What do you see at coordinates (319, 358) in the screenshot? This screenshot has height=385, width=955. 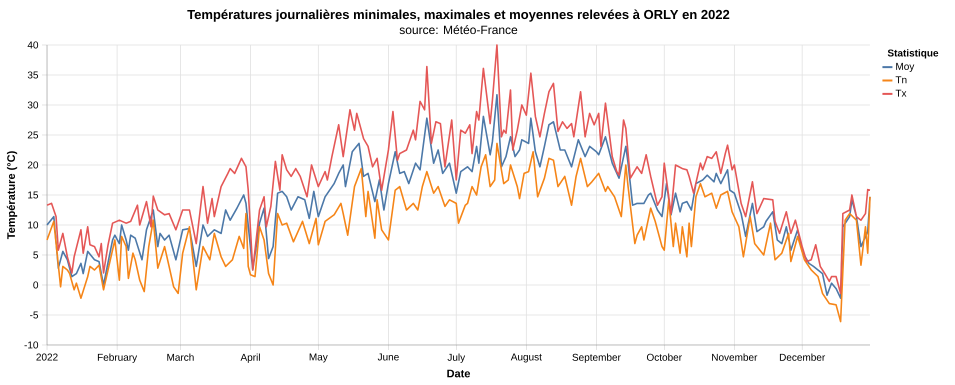 I see `x-tick-label: May` at bounding box center [319, 358].